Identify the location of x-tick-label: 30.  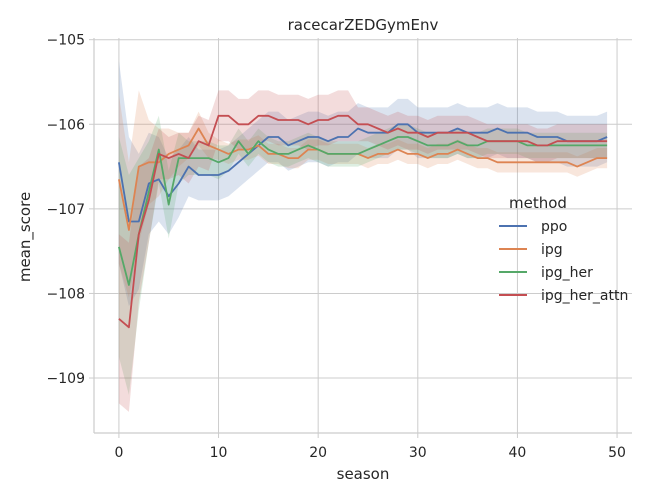
(418, 453).